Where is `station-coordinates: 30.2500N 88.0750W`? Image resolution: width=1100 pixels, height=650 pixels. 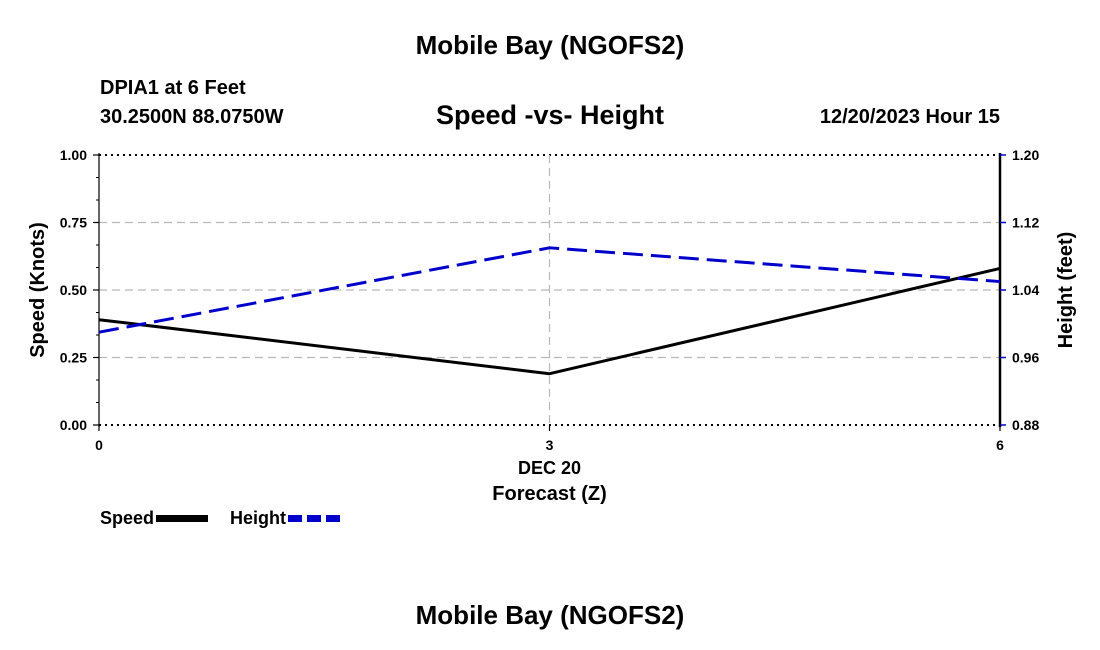 station-coordinates: 30.2500N 88.0750W is located at coordinates (192, 117).